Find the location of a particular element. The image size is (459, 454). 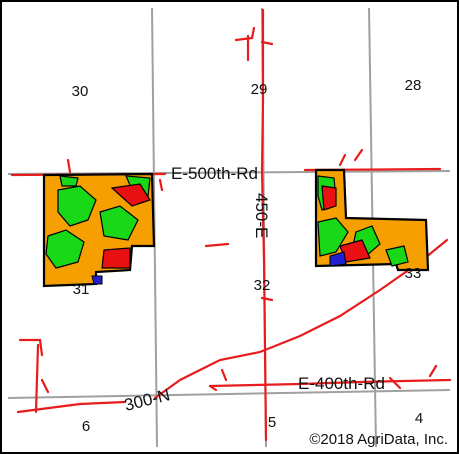

field-west-red-zones is located at coordinates (126, 226).